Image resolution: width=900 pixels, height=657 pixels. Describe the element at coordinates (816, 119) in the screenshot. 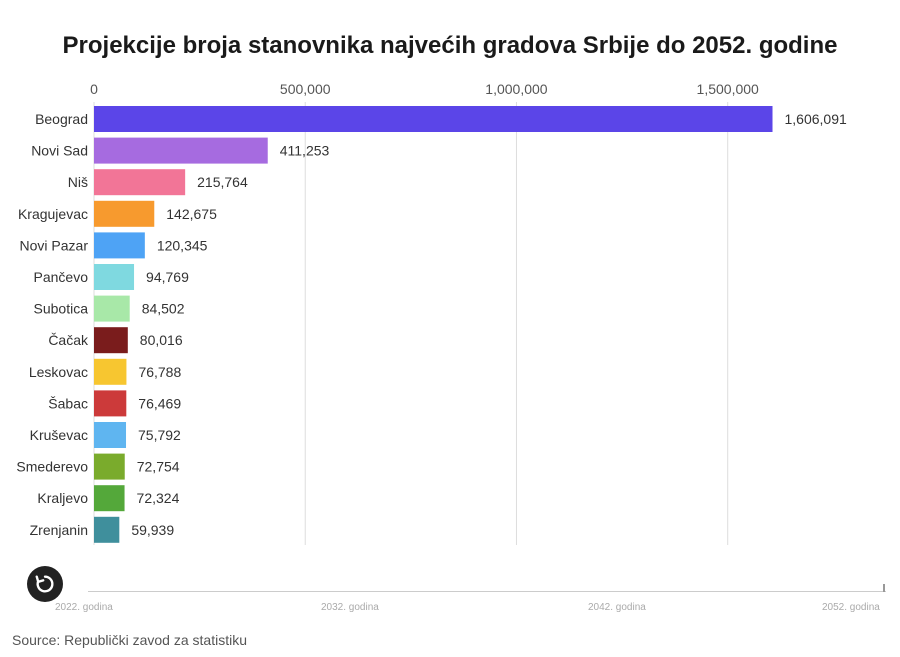

I see `value-label: 1,606,091` at that location.